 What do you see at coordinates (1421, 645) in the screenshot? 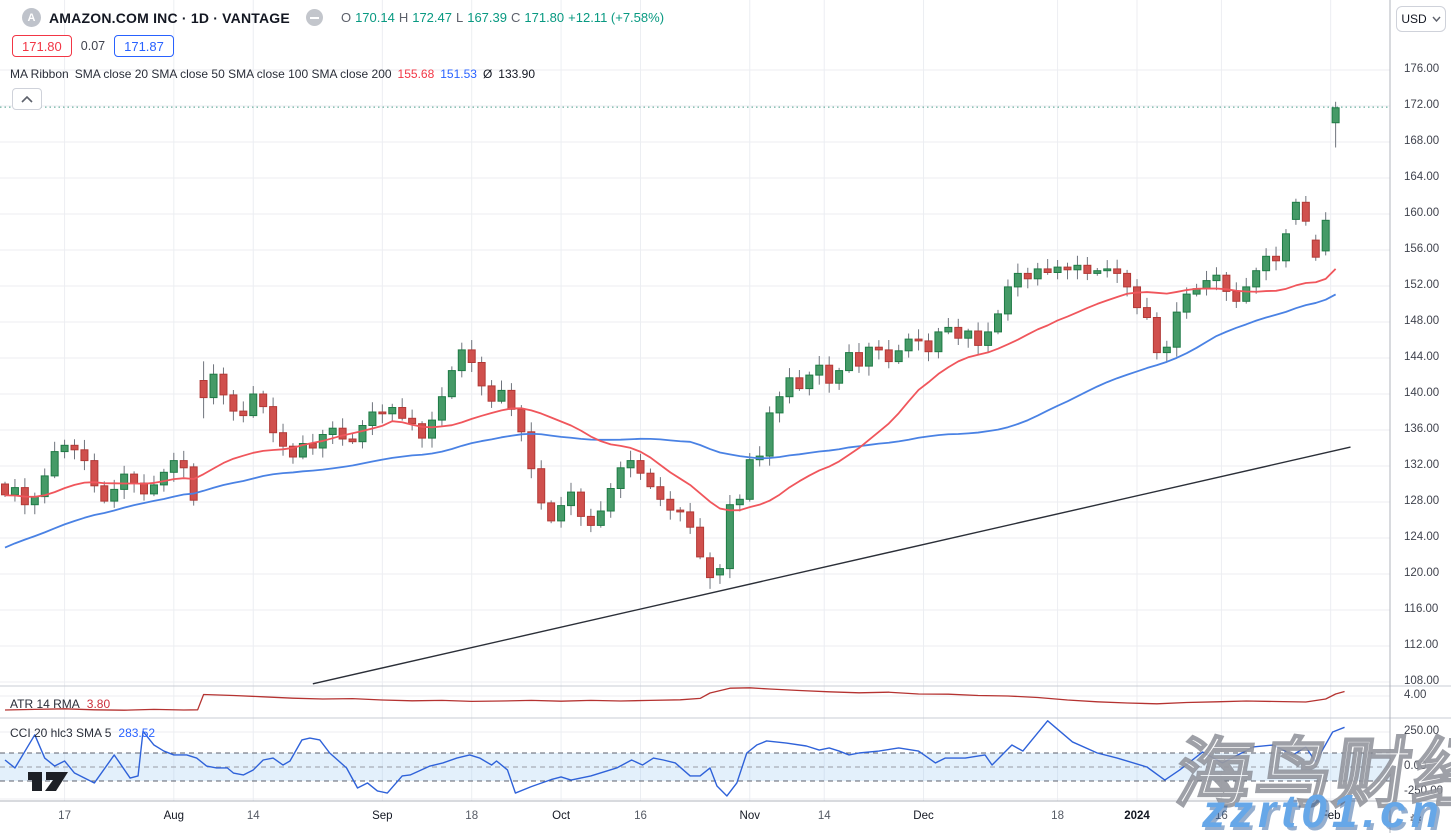
I see `price-tick-label: 112.00` at bounding box center [1421, 645].